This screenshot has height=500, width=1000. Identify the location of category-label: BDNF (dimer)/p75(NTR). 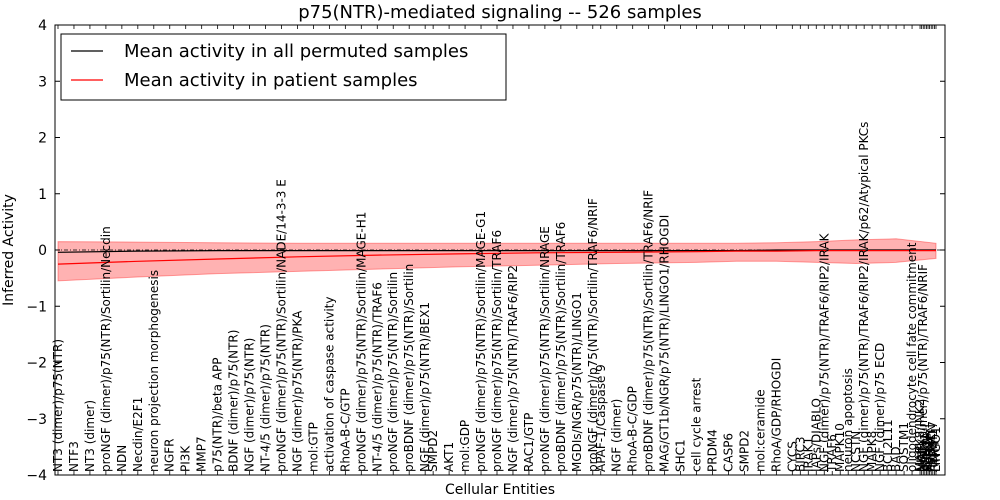
(234, 401).